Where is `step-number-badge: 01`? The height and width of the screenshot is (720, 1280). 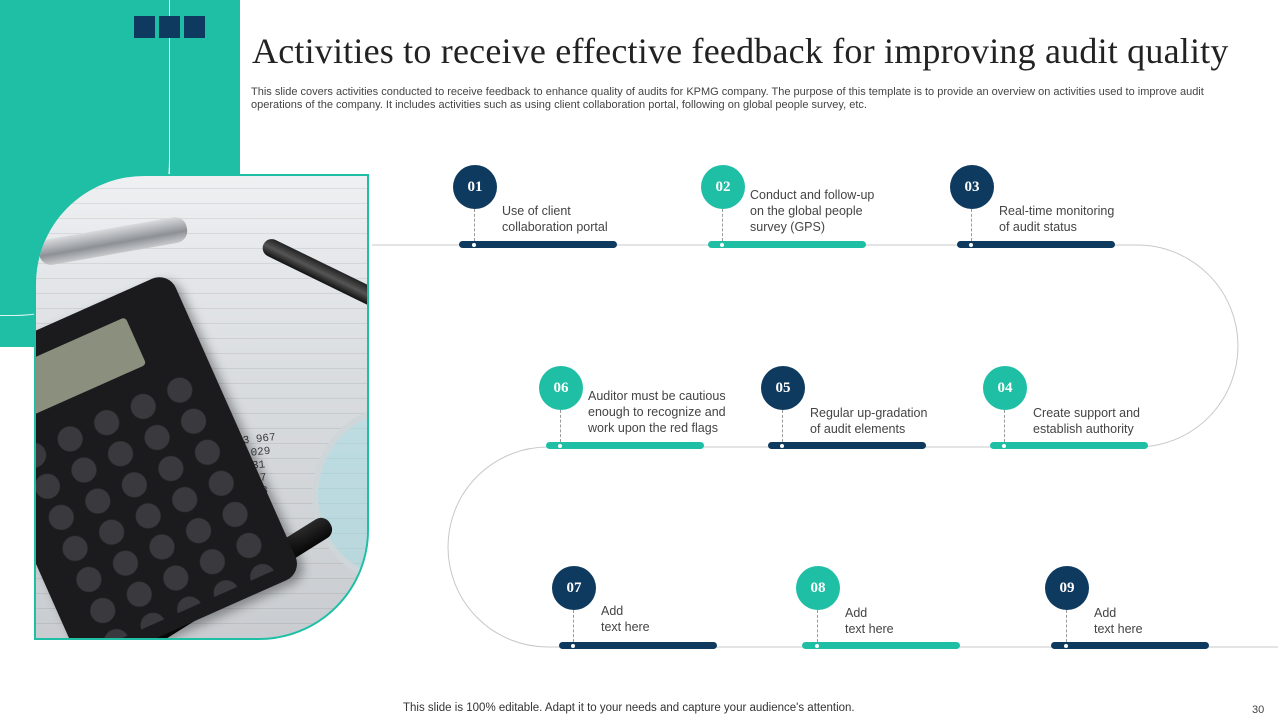 step-number-badge: 01 is located at coordinates (475, 187).